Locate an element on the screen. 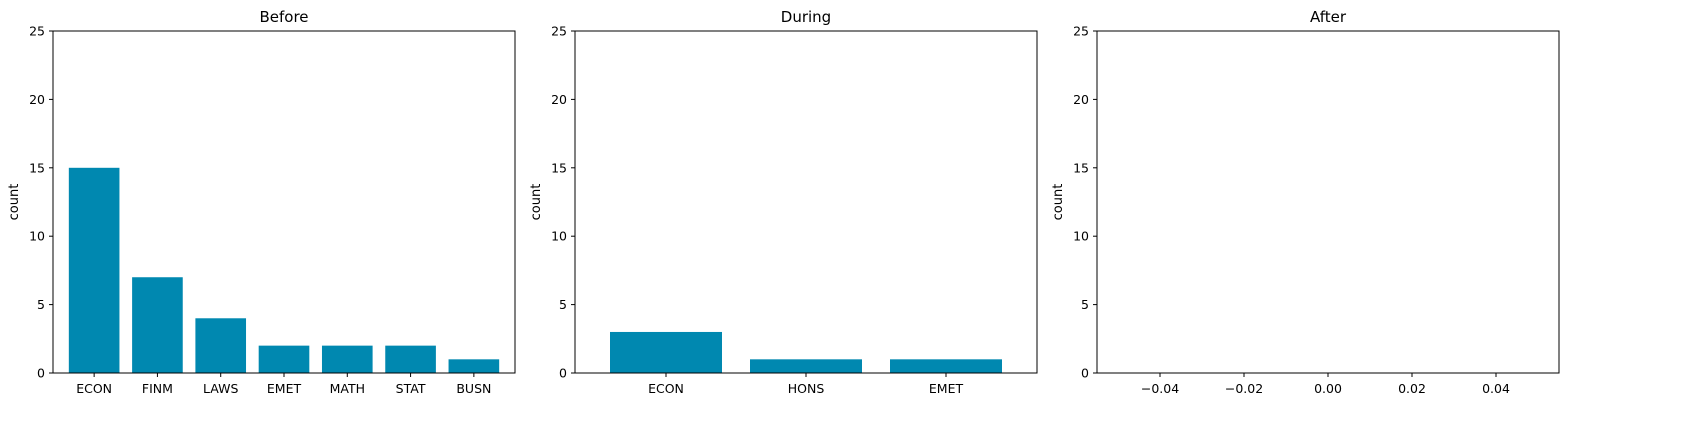 The height and width of the screenshot is (435, 1686). x-tick-label: −0.04 is located at coordinates (1160, 388).